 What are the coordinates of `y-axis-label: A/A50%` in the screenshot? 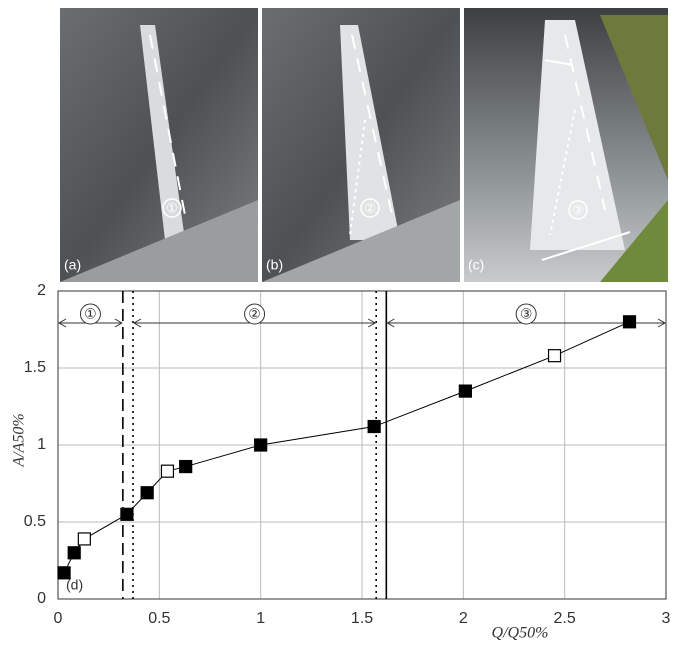 It's located at (19, 440).